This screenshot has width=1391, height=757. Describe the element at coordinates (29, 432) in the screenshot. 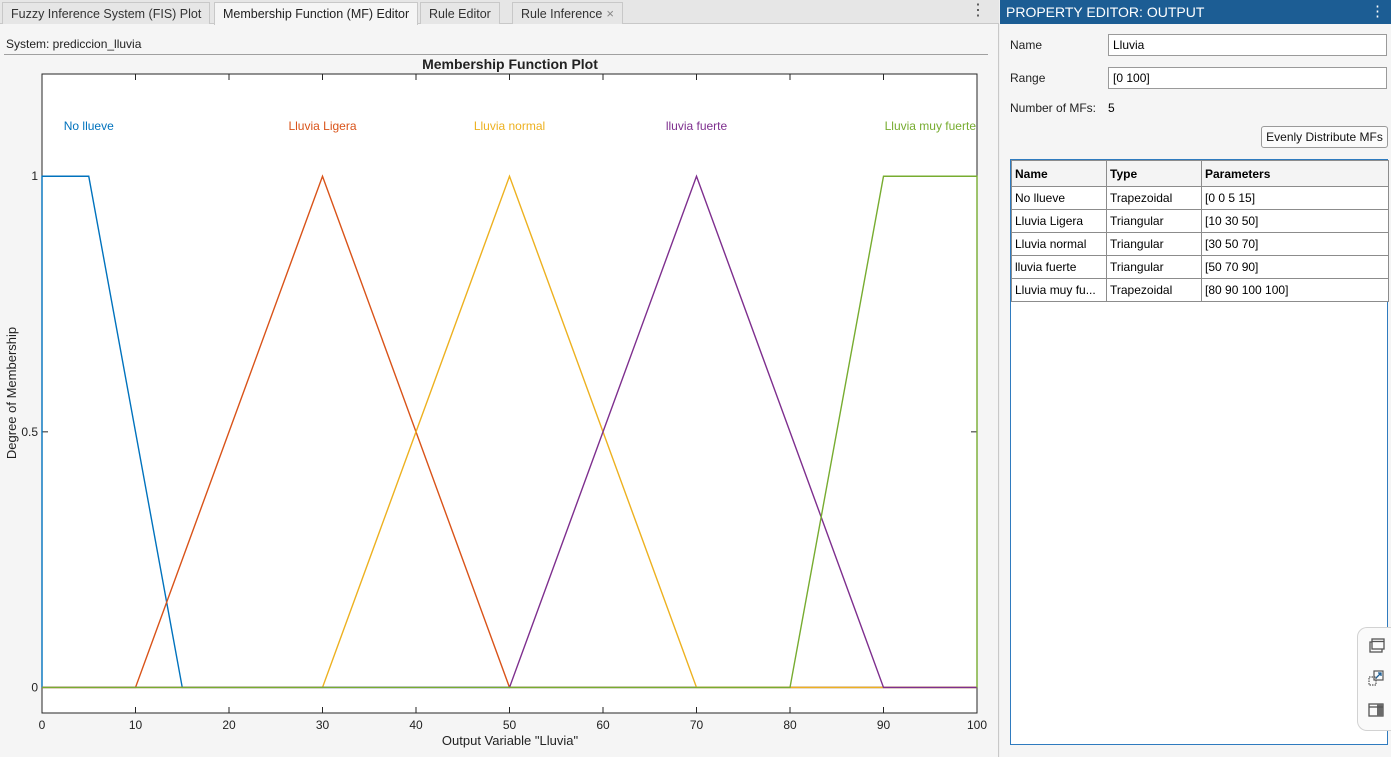

I see `y-tick-label: 0.5` at that location.